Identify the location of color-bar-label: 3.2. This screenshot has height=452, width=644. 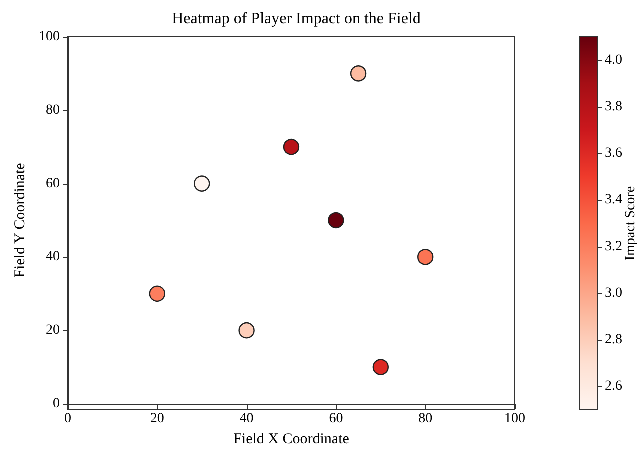
(613, 246).